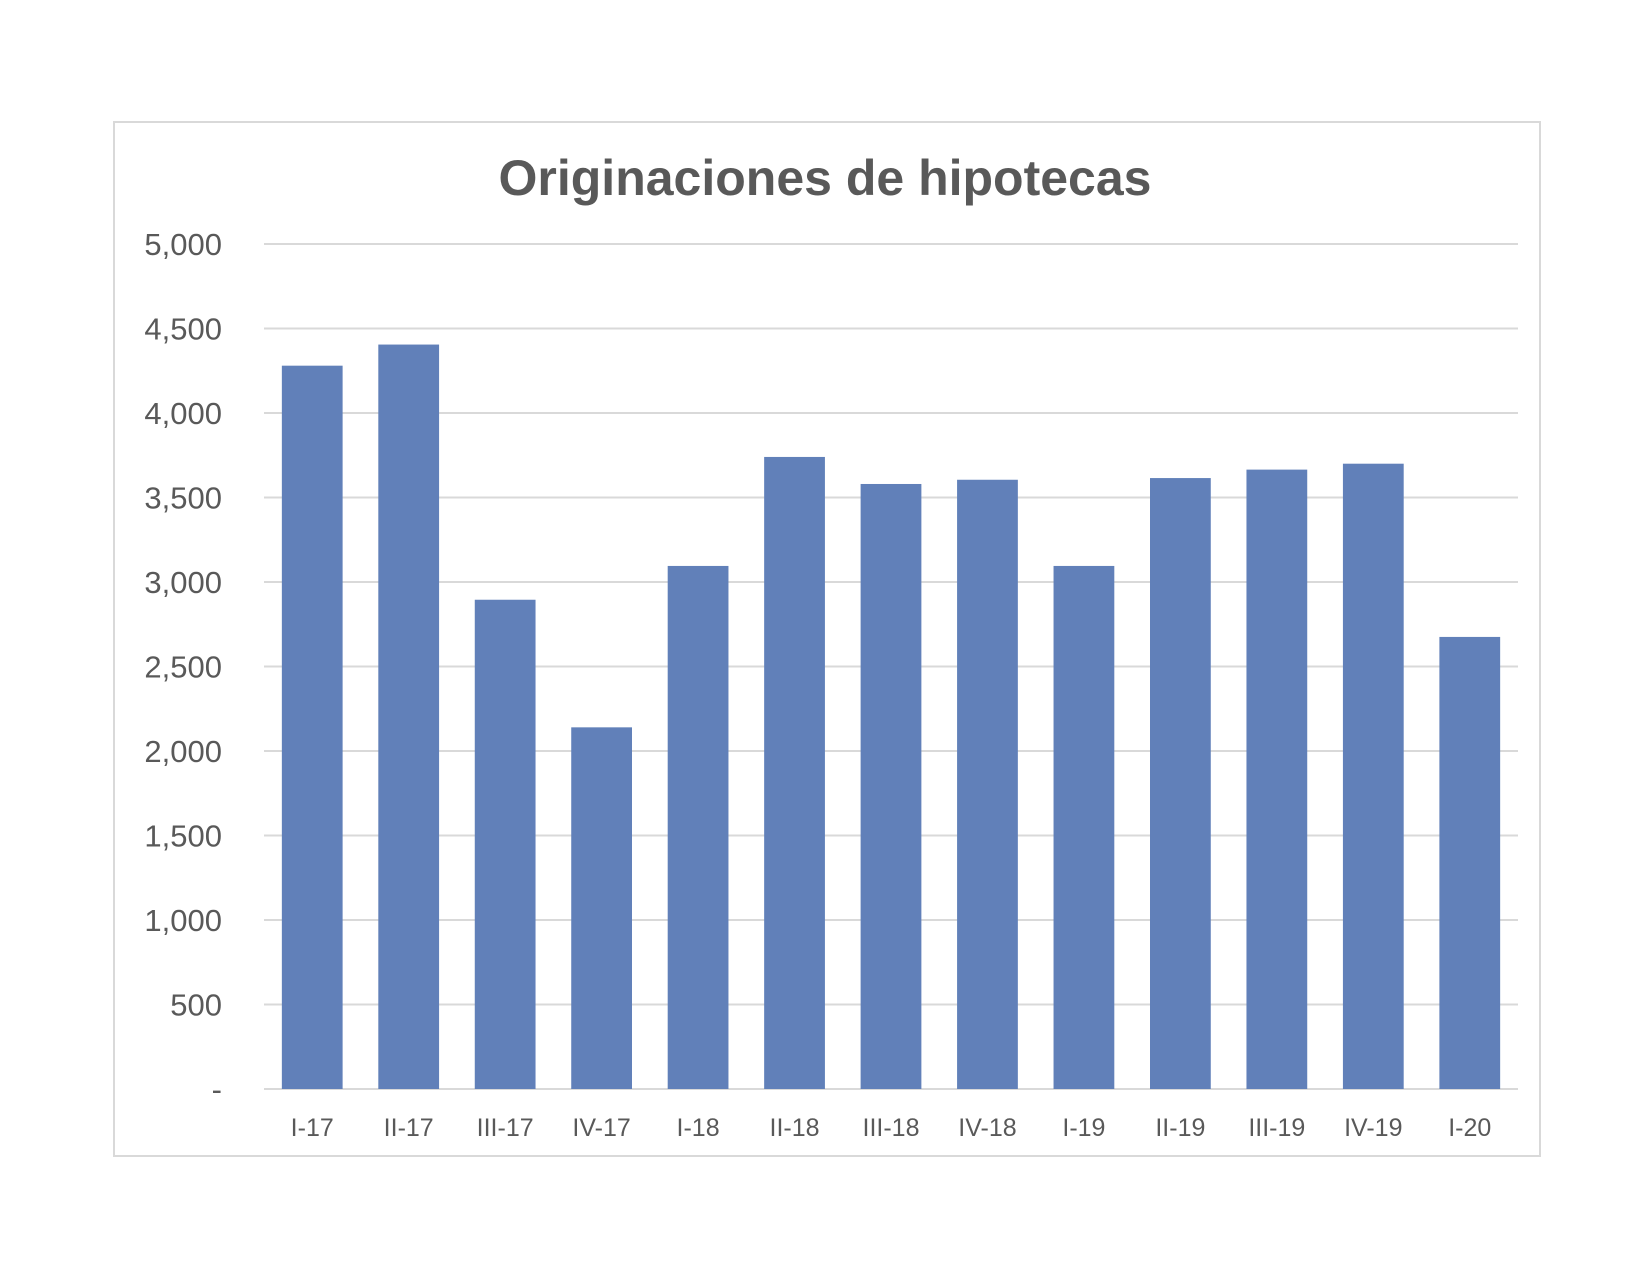  I want to click on y-tick-label: 1,000, so click(183, 920).